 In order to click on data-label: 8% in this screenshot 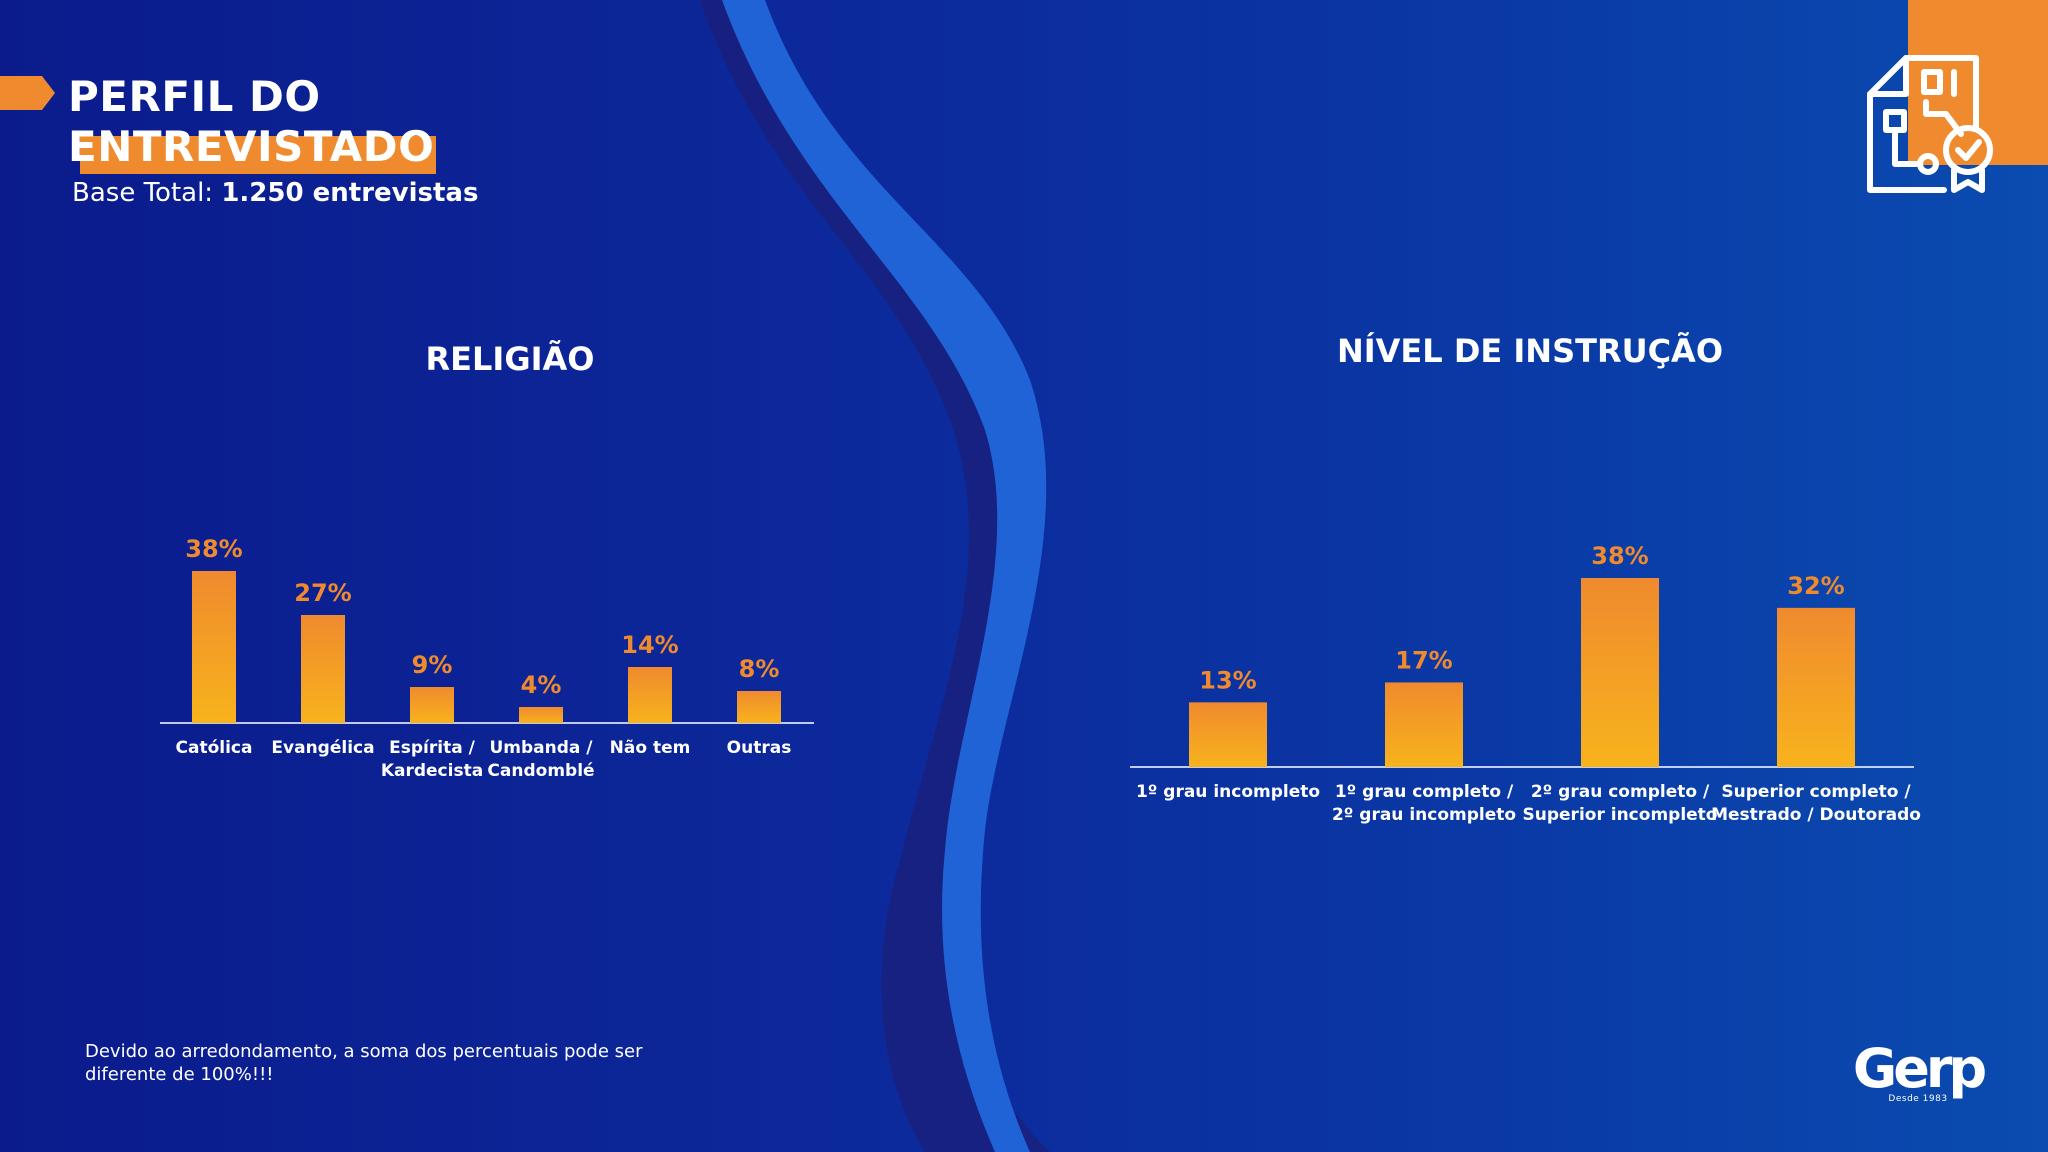, I will do `click(759, 669)`.